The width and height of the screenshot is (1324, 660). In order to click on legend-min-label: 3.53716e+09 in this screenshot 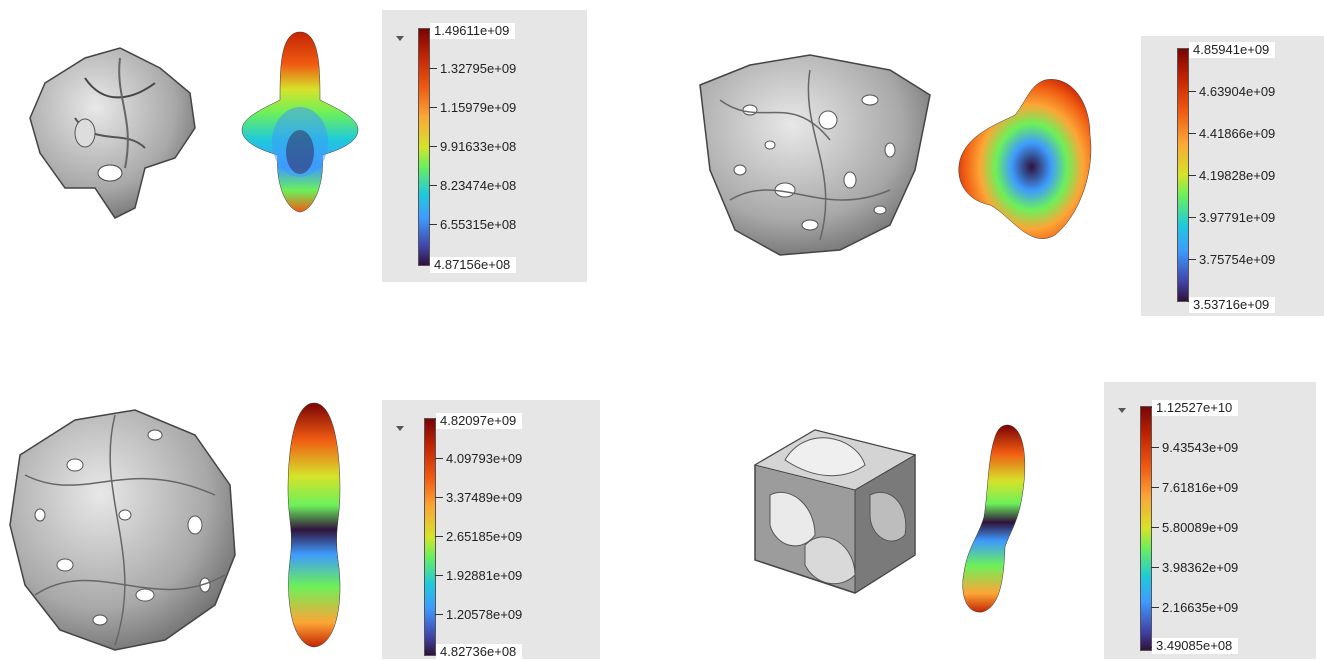, I will do `click(1232, 305)`.